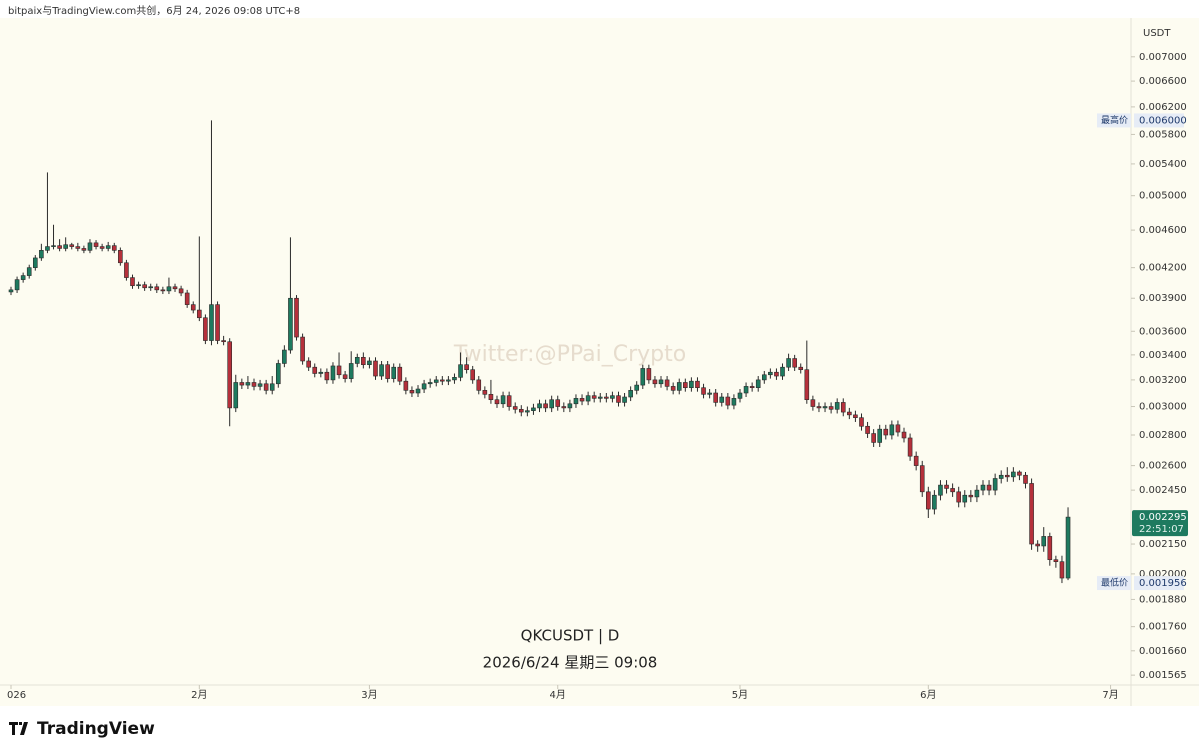 The height and width of the screenshot is (753, 1199). Describe the element at coordinates (1163, 107) in the screenshot. I see `y-tick-label: 0.006200` at that location.